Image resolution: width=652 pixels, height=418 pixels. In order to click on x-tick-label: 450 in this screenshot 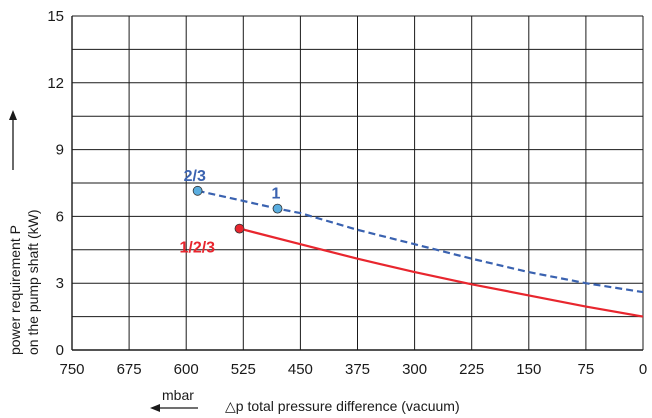, I will do `click(300, 369)`.